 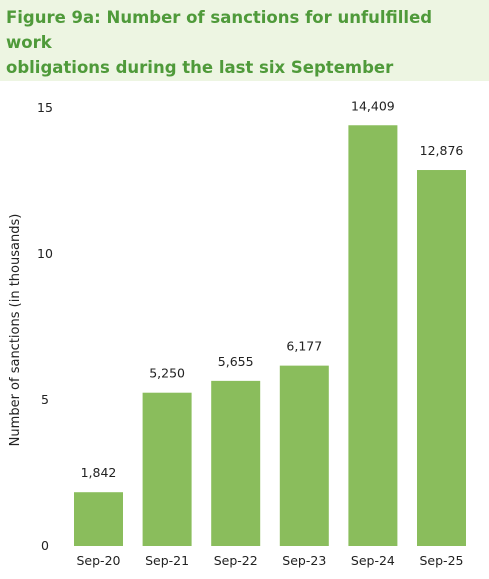 What do you see at coordinates (442, 150) in the screenshot?
I see `data-label: 12,876` at bounding box center [442, 150].